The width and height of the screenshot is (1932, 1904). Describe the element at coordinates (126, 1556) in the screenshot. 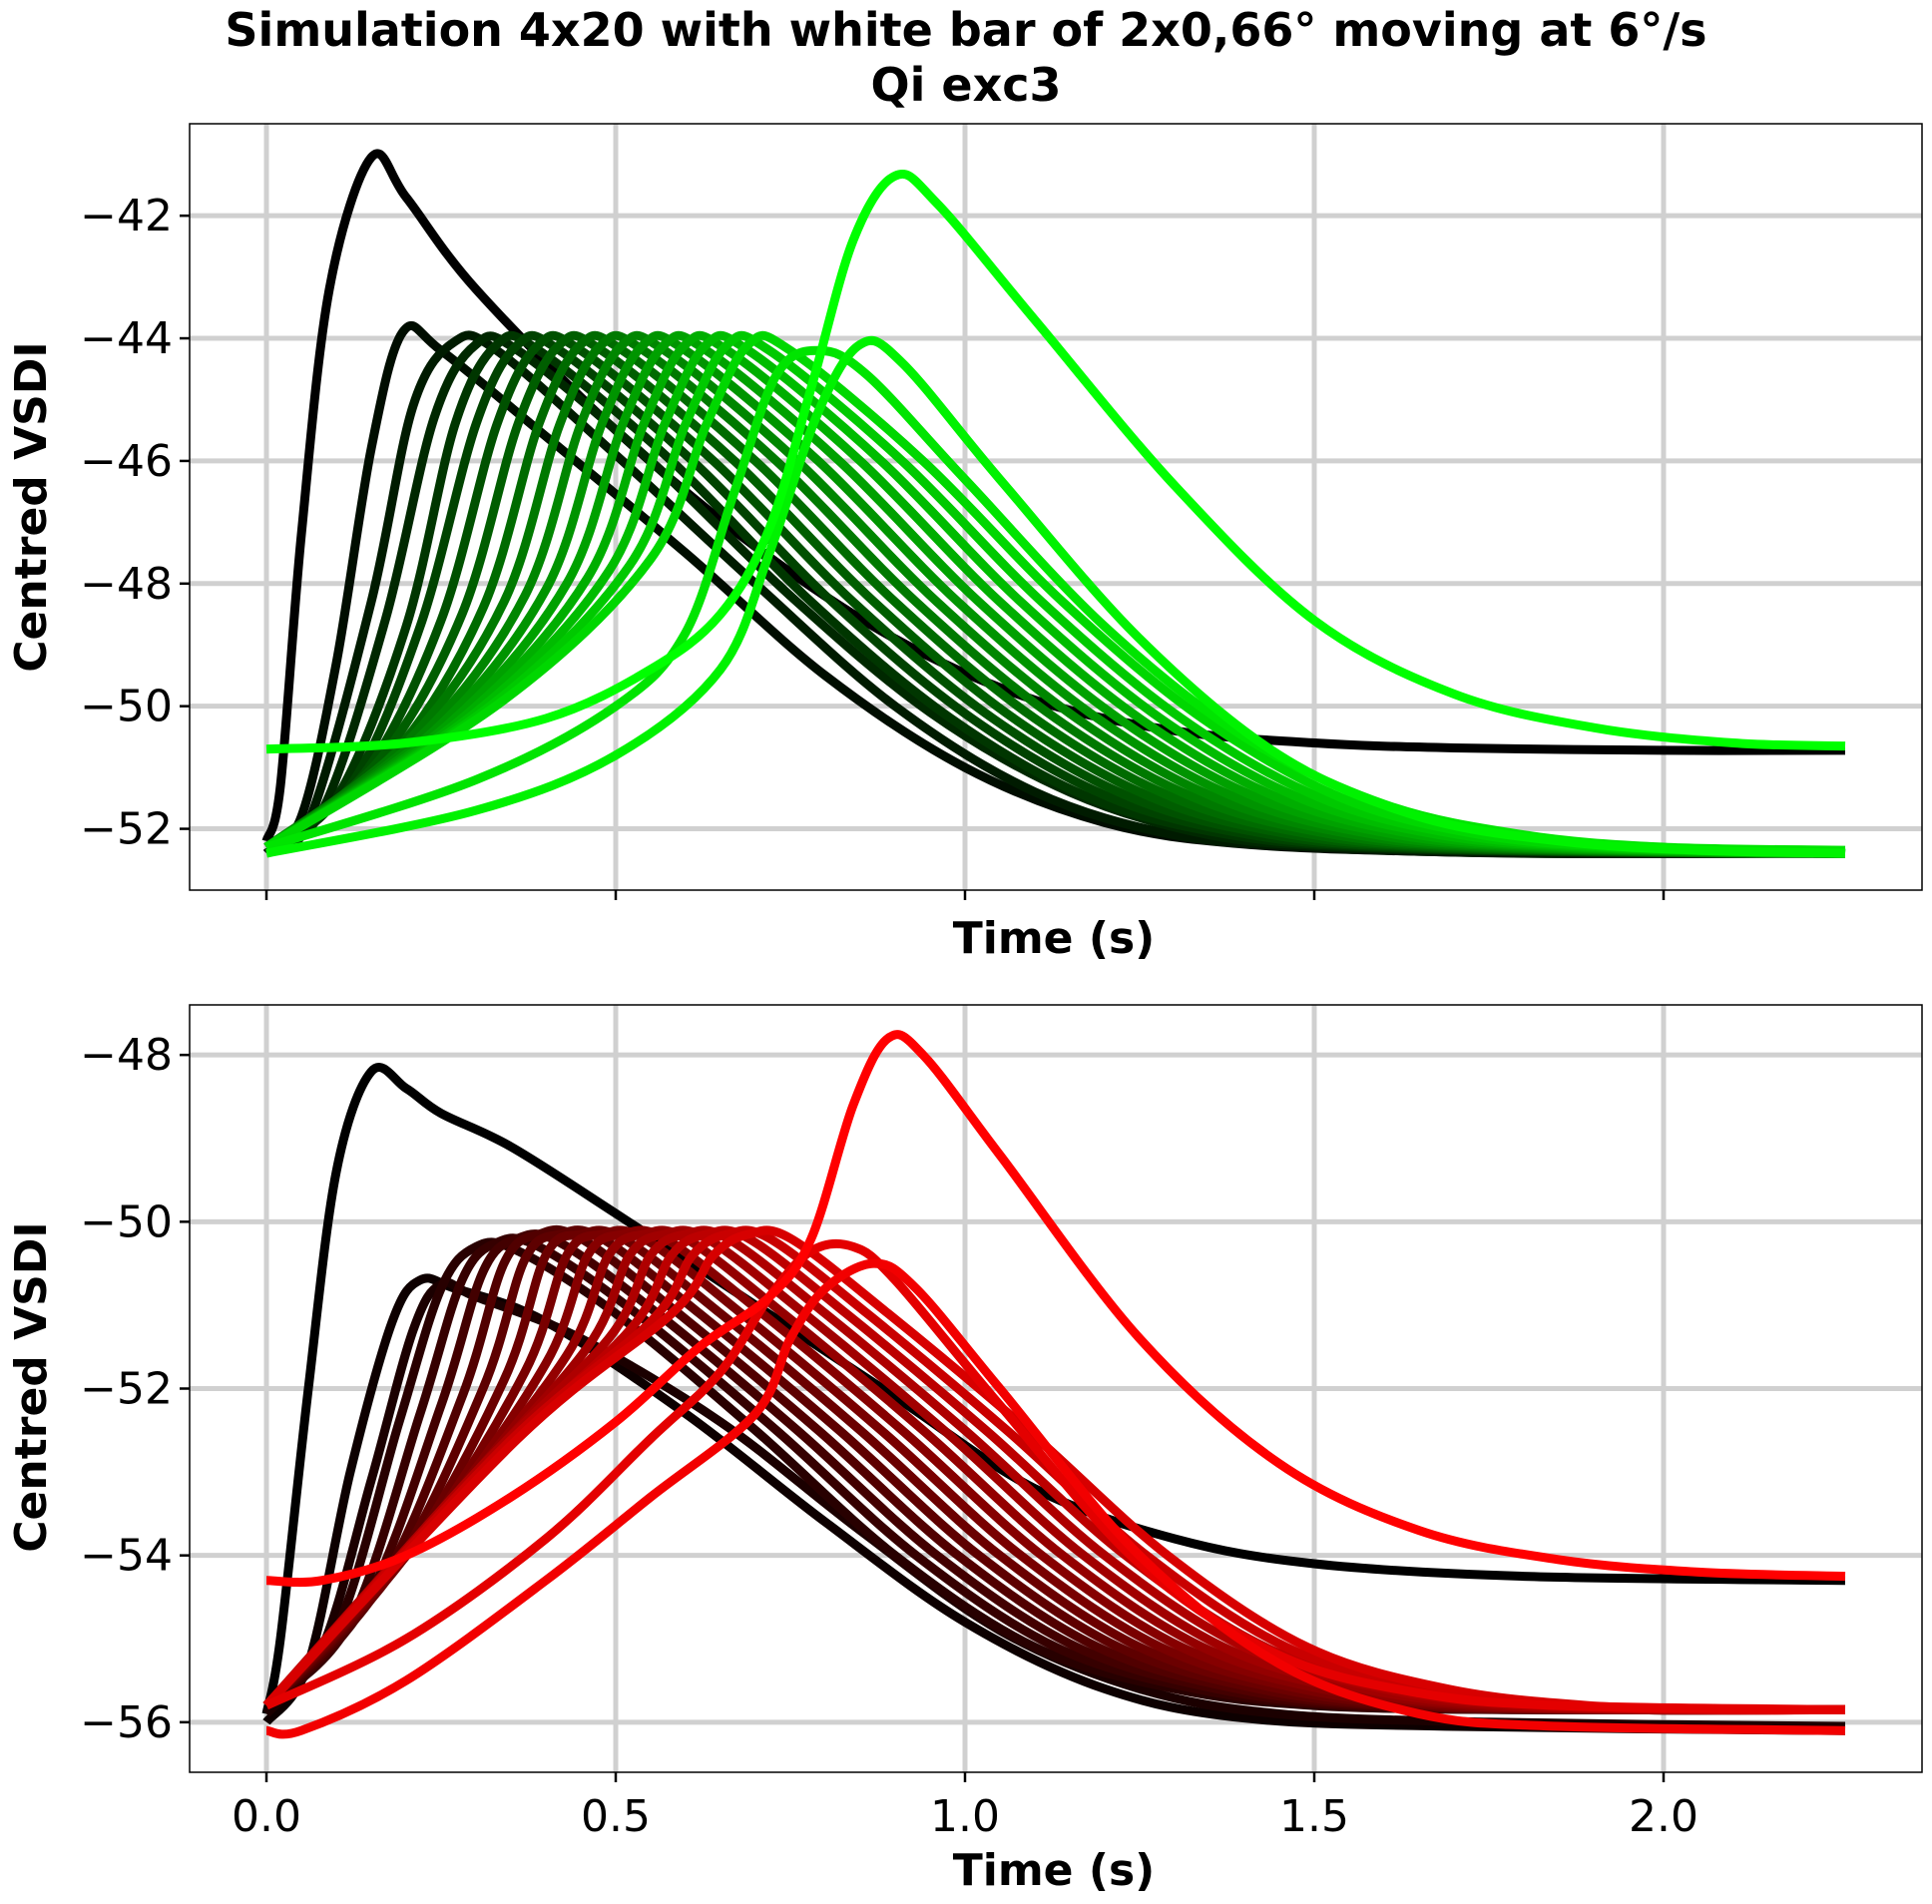

I see `bottom-y-tick-label: −54` at that location.